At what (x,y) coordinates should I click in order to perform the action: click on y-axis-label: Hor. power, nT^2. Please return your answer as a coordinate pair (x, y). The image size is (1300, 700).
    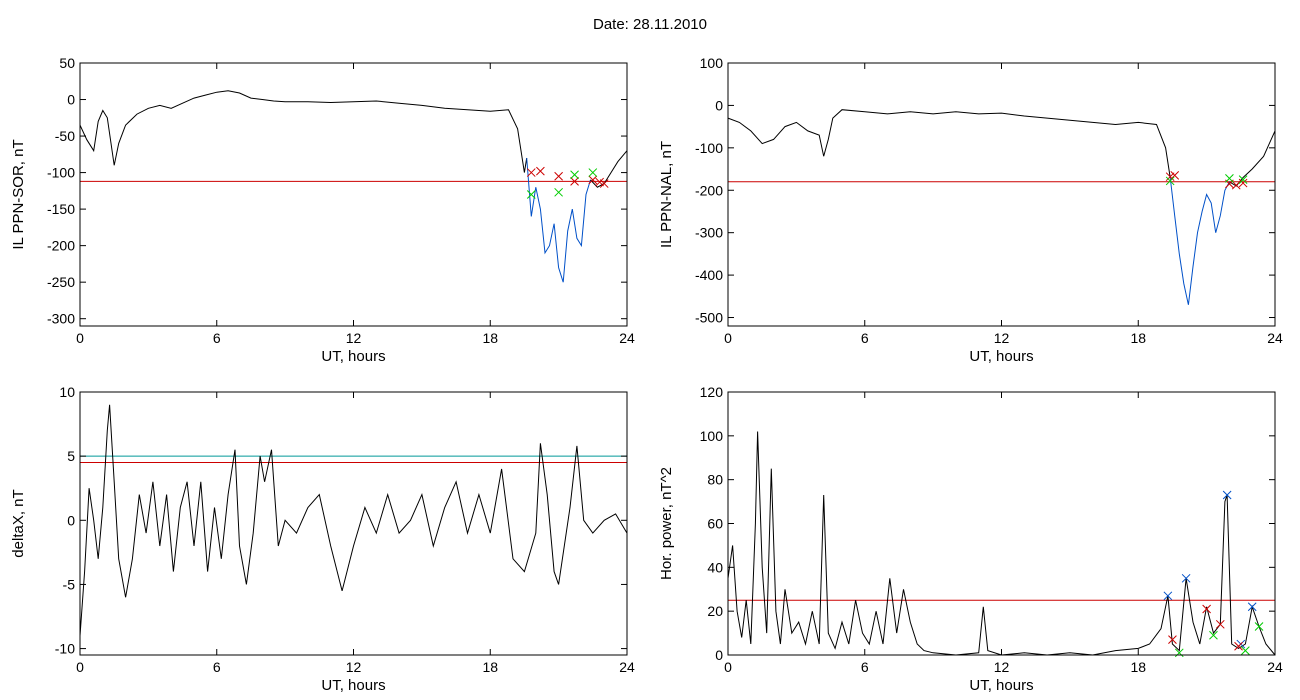
    Looking at the image, I should click on (666, 523).